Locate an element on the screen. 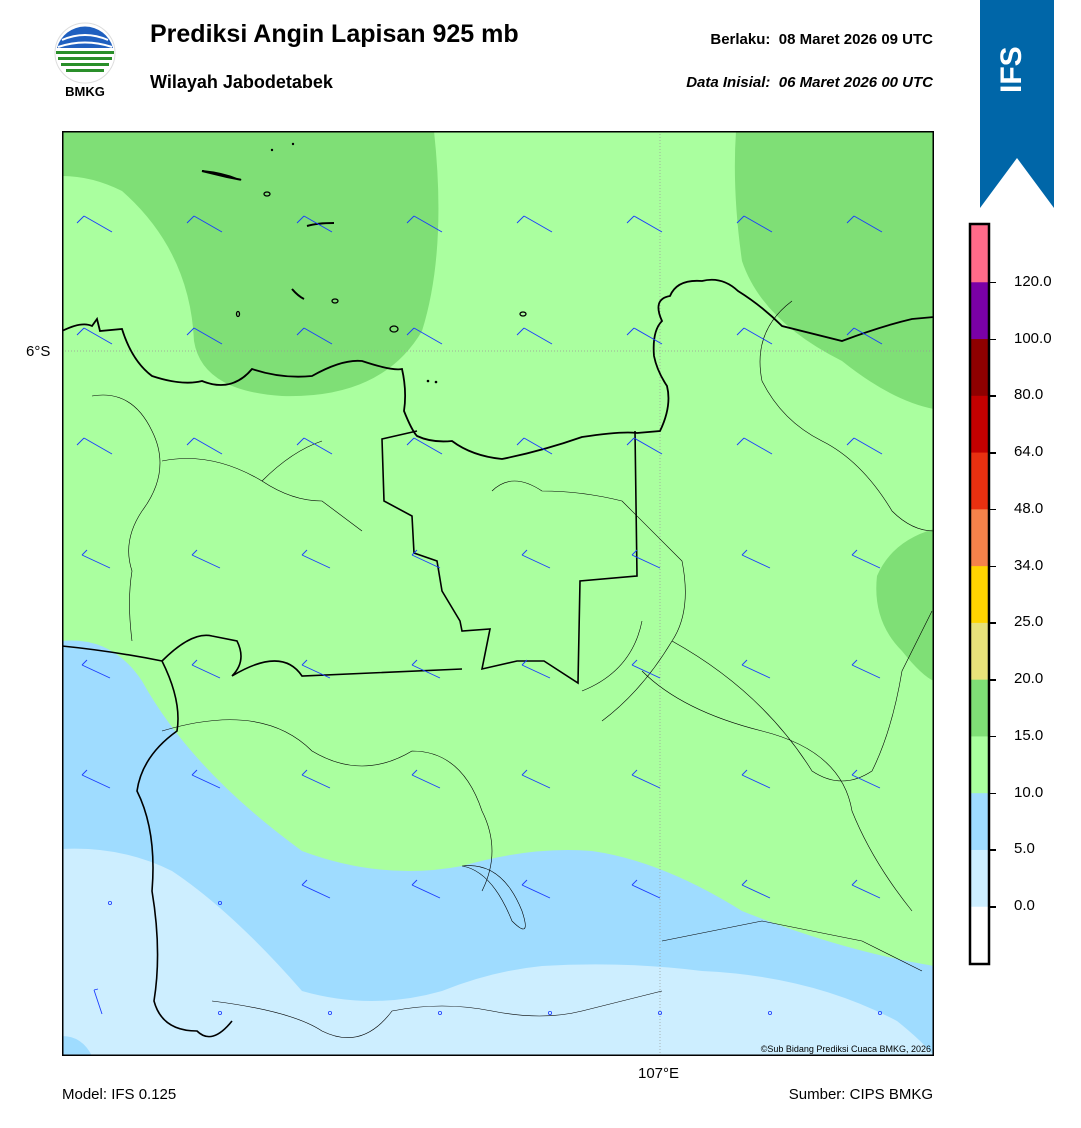 This screenshot has width=1081, height=1128. valid-label: Berlaku: is located at coordinates (740, 39).